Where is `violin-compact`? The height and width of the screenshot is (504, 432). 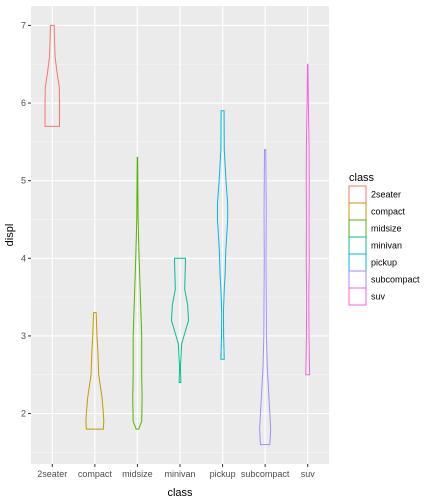
violin-compact is located at coordinates (95, 371).